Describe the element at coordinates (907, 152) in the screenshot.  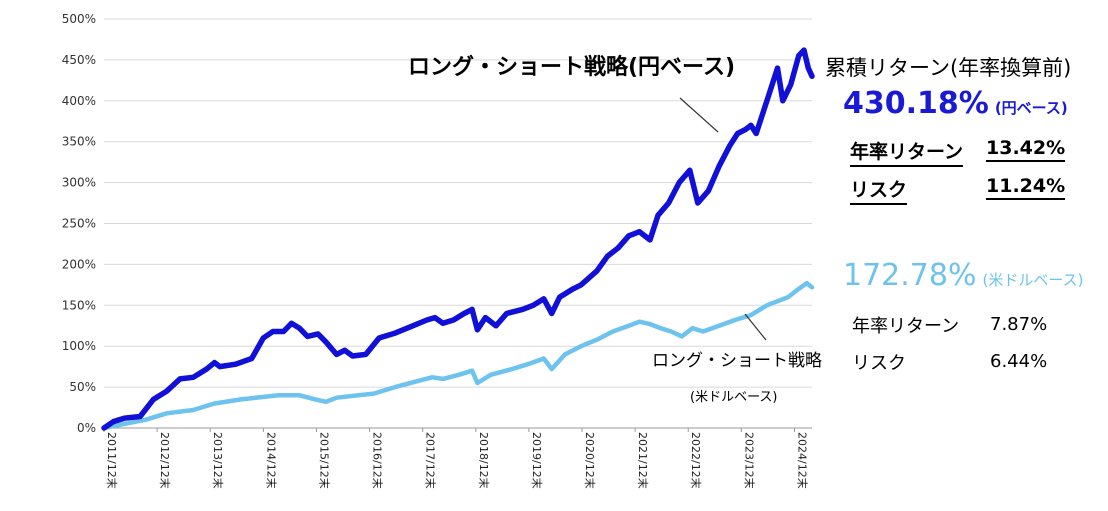
I see `jpy-annual-label: 年率リターン` at that location.